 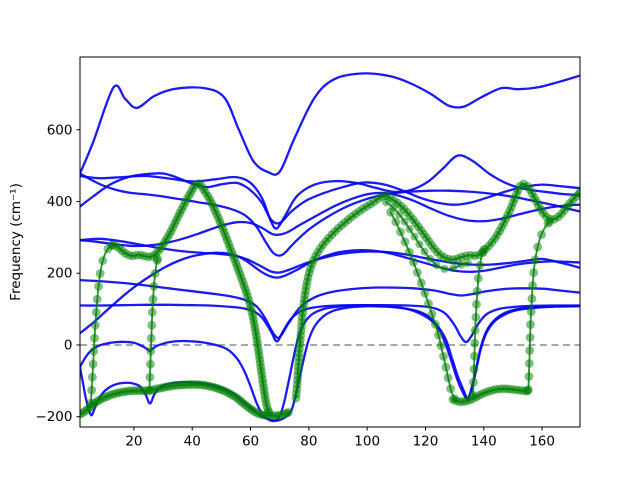 What do you see at coordinates (539, 305) in the screenshot?
I see `soft-mode-riser-4-markers` at bounding box center [539, 305].